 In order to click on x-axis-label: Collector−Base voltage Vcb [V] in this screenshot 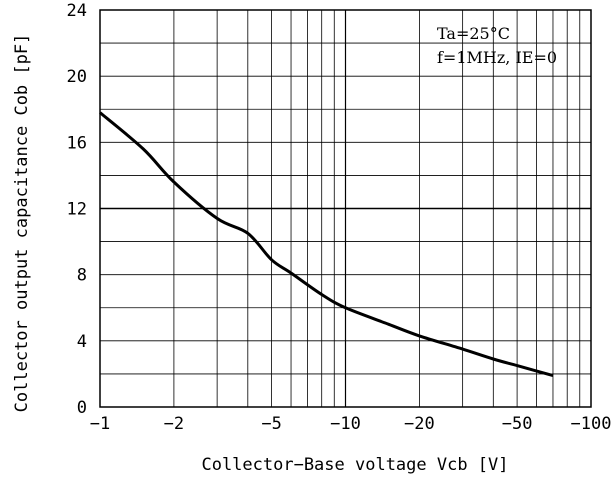, I will do `click(354, 465)`.